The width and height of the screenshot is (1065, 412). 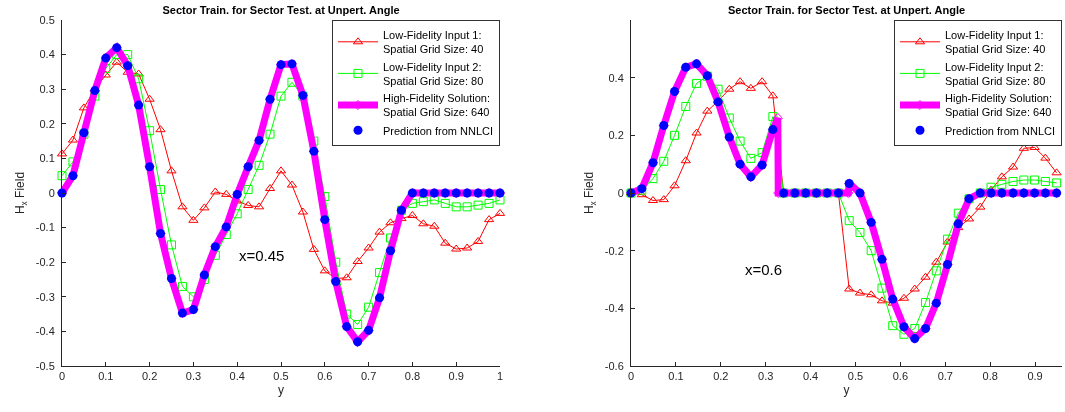 What do you see at coordinates (45, 296) in the screenshot?
I see `y-tick-label: -0.3` at bounding box center [45, 296].